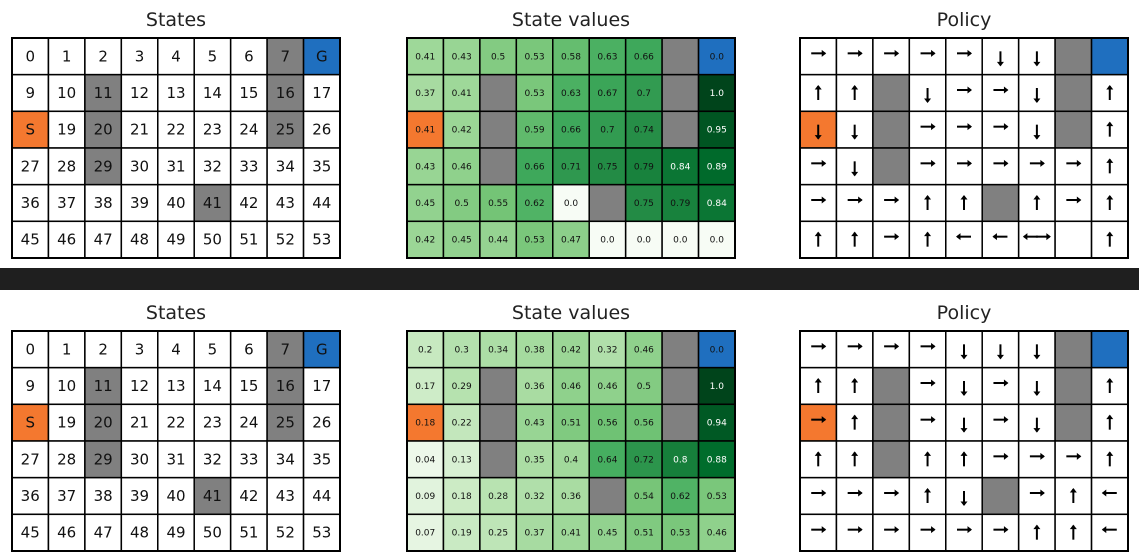 The image size is (1139, 558). What do you see at coordinates (175, 496) in the screenshot?
I see `panel-2-state-label-4-4: 40` at bounding box center [175, 496].